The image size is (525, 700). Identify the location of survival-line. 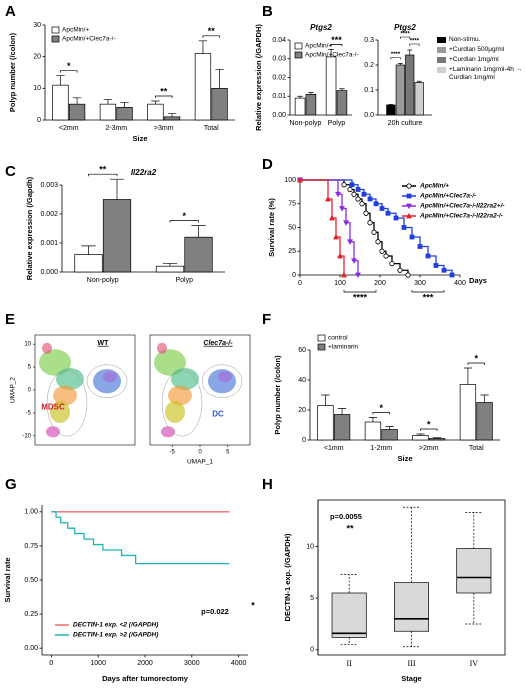
(140, 538).